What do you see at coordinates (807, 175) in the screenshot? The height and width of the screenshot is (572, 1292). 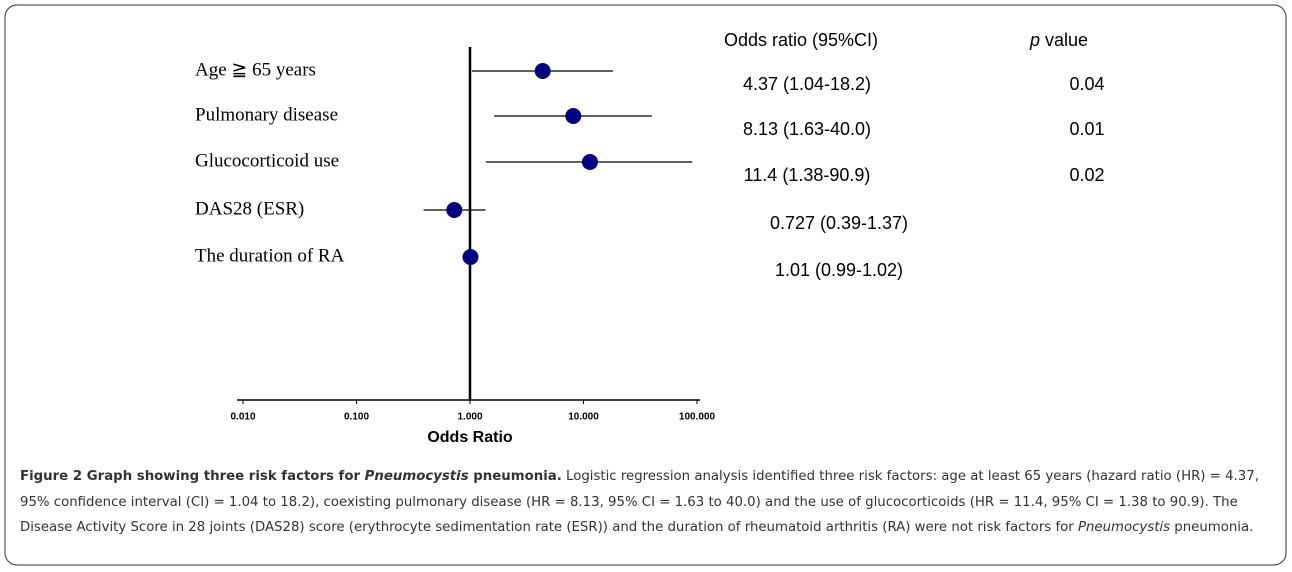 I see `value-label: 11.4 (1.38-90.9)` at bounding box center [807, 175].